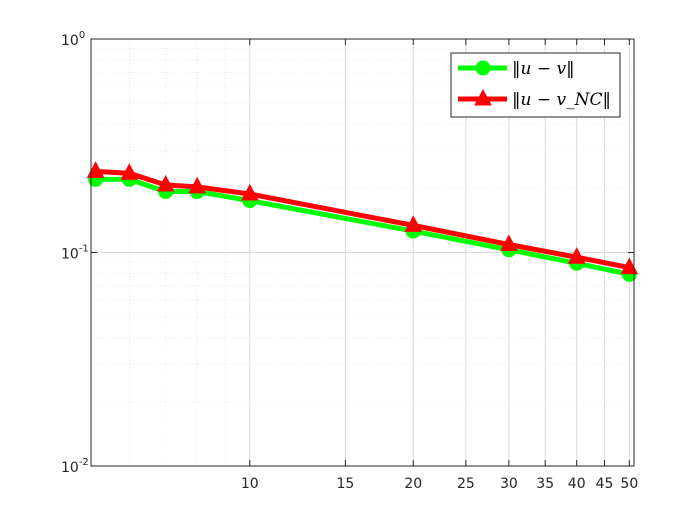 The width and height of the screenshot is (700, 525). What do you see at coordinates (543, 69) in the screenshot?
I see `legend-label-series-0: ‖u − v‖` at bounding box center [543, 69].